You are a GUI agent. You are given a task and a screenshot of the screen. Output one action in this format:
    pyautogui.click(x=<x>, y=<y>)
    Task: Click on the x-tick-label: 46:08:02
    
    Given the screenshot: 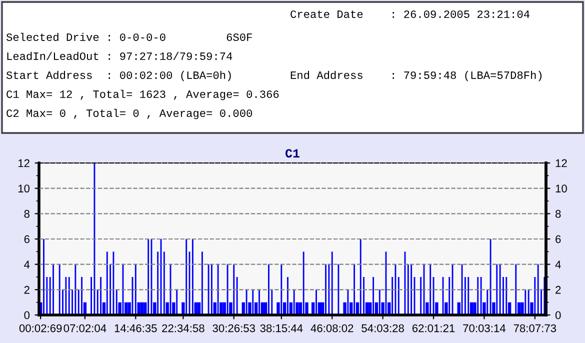 What is the action you would take?
    pyautogui.click(x=332, y=328)
    